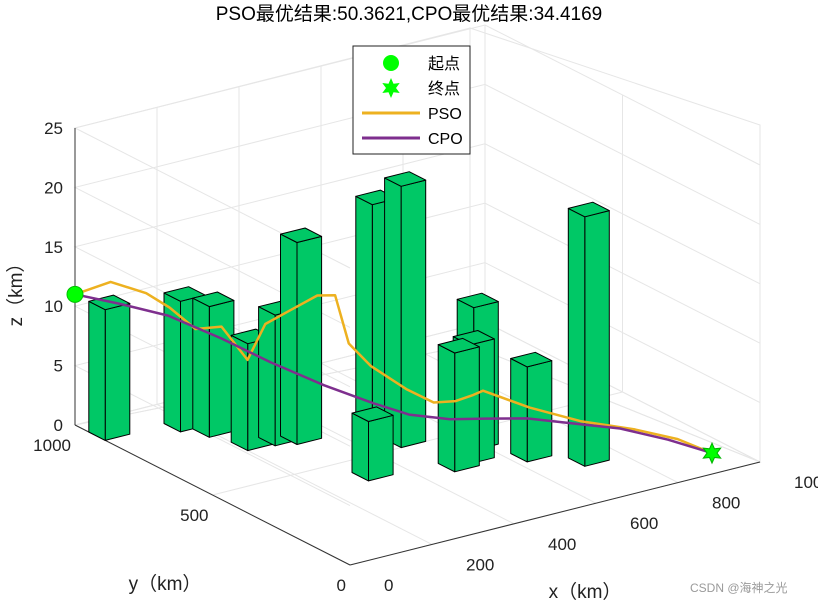 This screenshot has width=818, height=602. I want to click on y-tick-label: 1000, so click(52, 445).